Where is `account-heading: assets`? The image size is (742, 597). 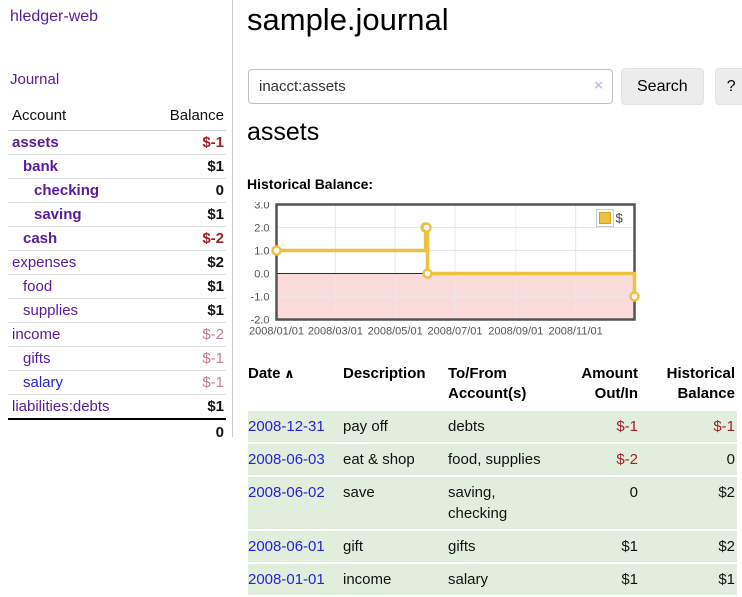
account-heading: assets is located at coordinates (283, 132).